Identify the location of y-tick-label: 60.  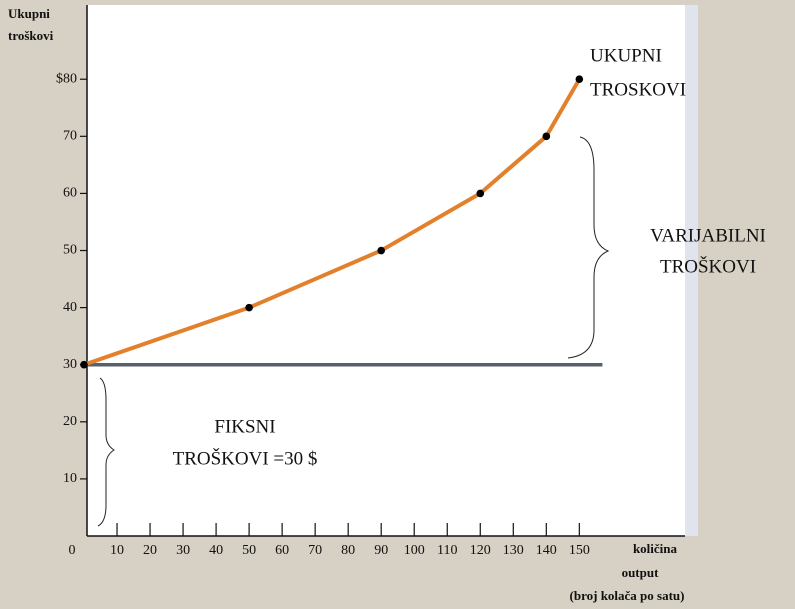
(70, 193).